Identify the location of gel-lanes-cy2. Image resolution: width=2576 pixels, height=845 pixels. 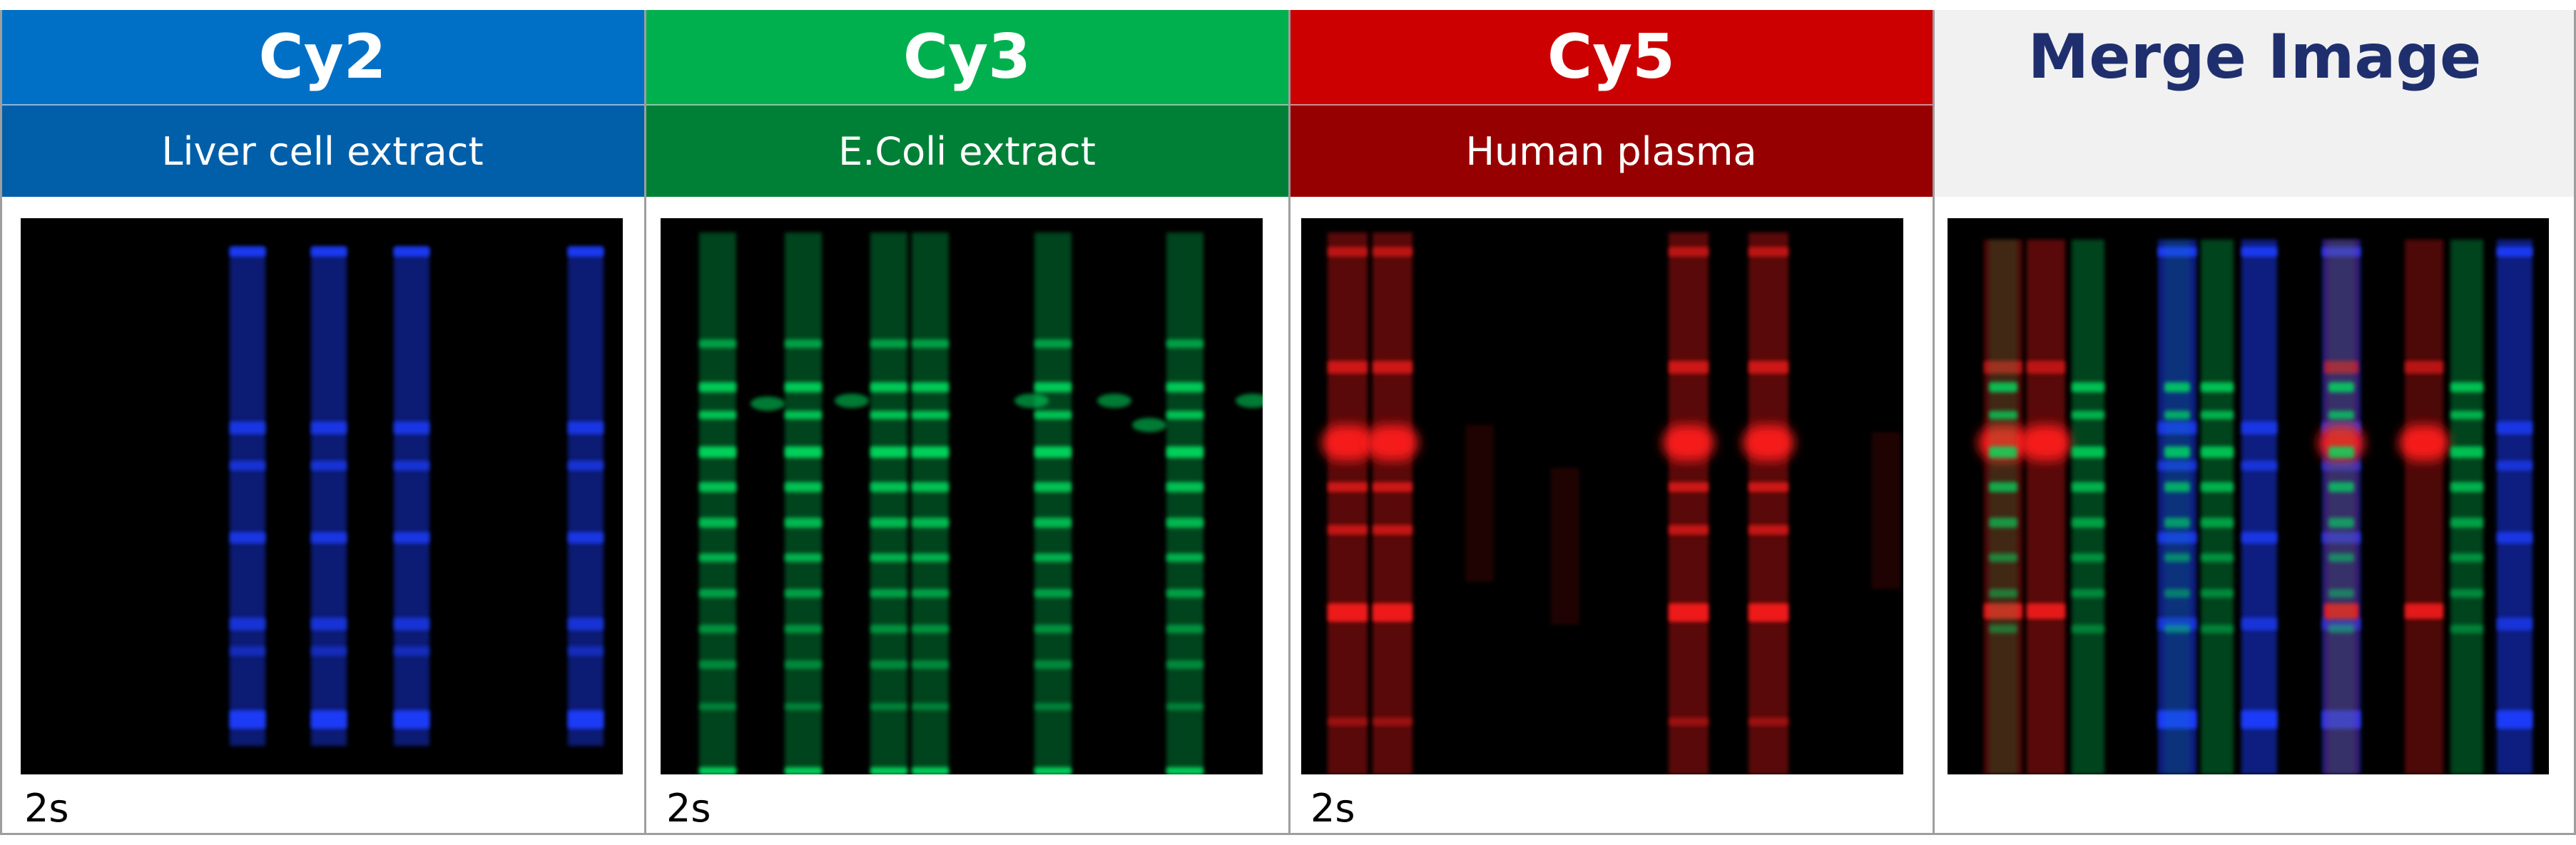
(417, 496).